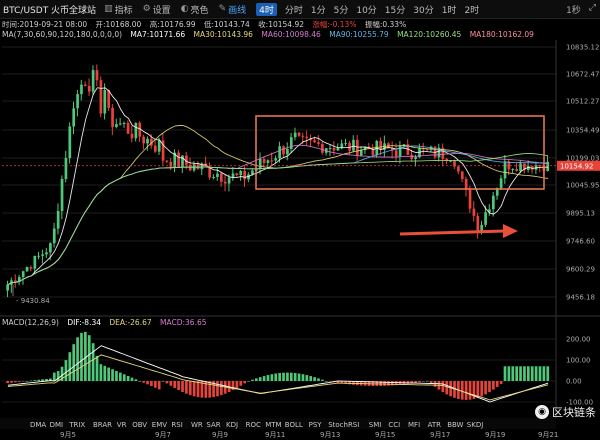  What do you see at coordinates (273, 425) in the screenshot?
I see `indicator-tab: MTM` at bounding box center [273, 425].